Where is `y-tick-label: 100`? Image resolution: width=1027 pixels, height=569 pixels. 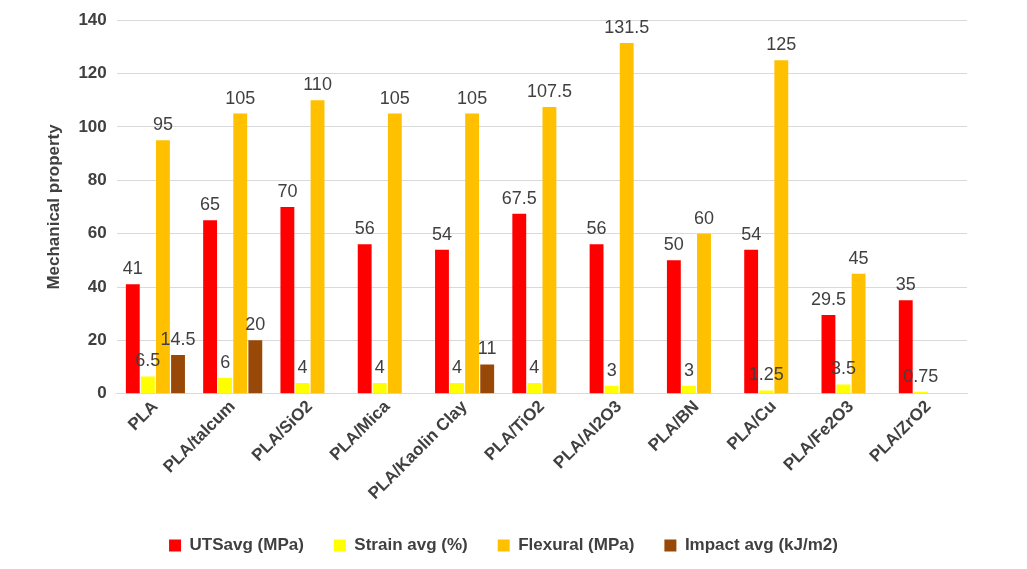 y-tick-label: 100 is located at coordinates (92, 126).